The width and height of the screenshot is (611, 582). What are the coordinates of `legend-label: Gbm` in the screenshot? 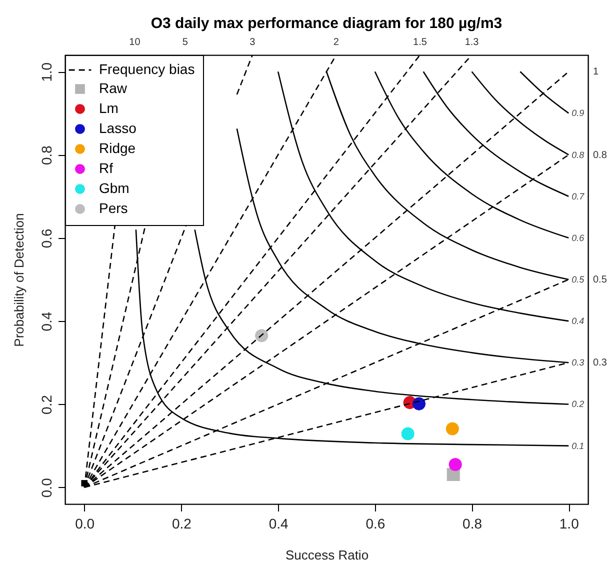 It's located at (114, 188).